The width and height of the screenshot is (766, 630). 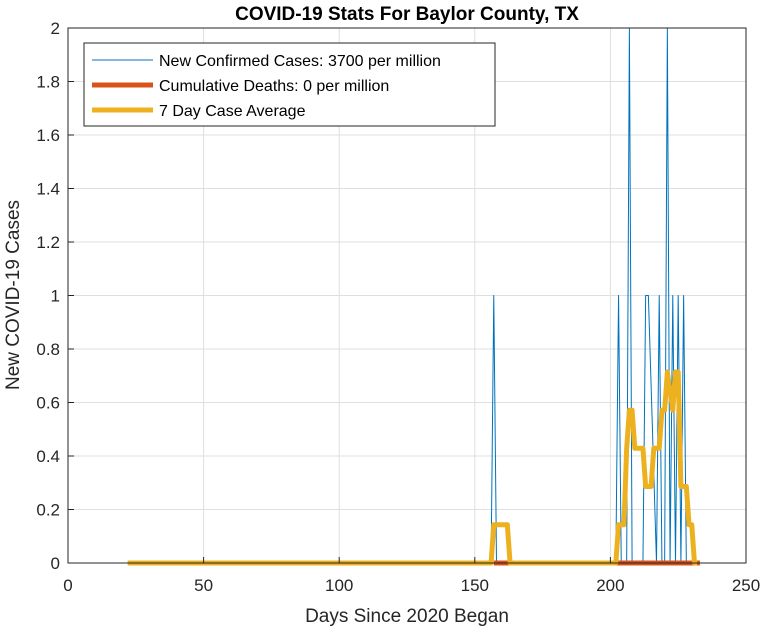 What do you see at coordinates (610, 585) in the screenshot?
I see `x-tick-label: 200` at bounding box center [610, 585].